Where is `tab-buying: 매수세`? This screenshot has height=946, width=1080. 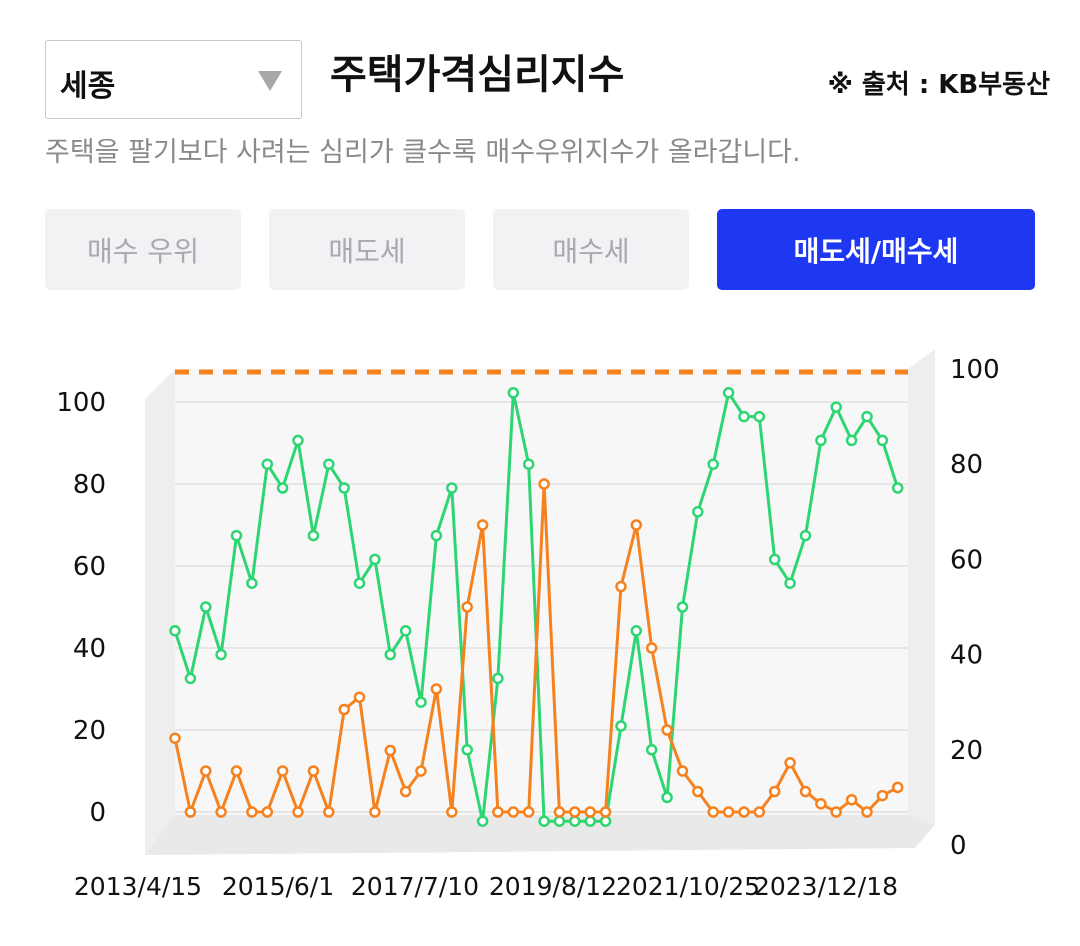
tab-buying: 매수세 is located at coordinates (591, 249).